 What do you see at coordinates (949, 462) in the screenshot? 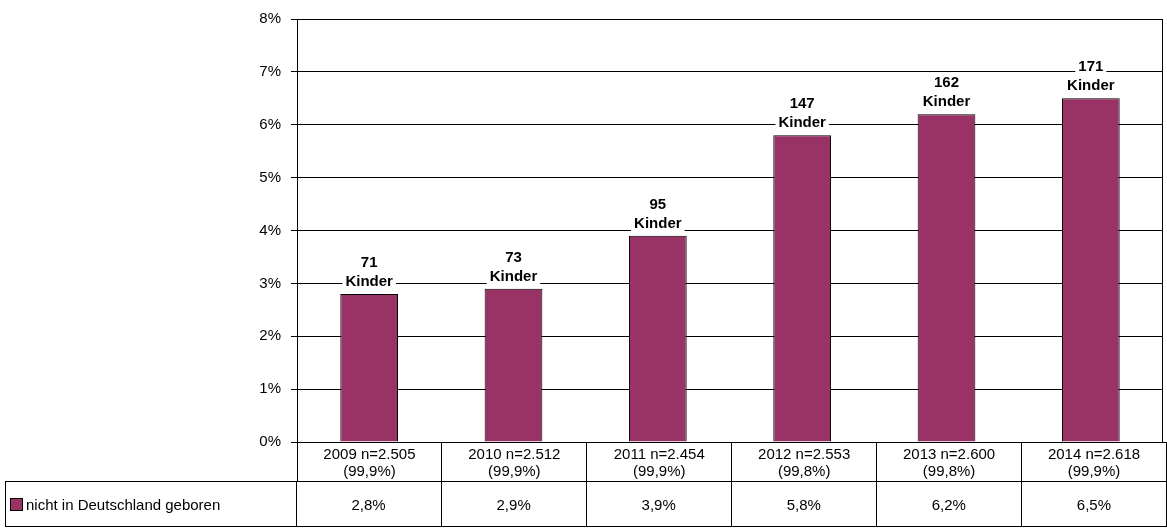
I see `x-tick-label: 2013 n=2.600 (99,8%)` at bounding box center [949, 462].